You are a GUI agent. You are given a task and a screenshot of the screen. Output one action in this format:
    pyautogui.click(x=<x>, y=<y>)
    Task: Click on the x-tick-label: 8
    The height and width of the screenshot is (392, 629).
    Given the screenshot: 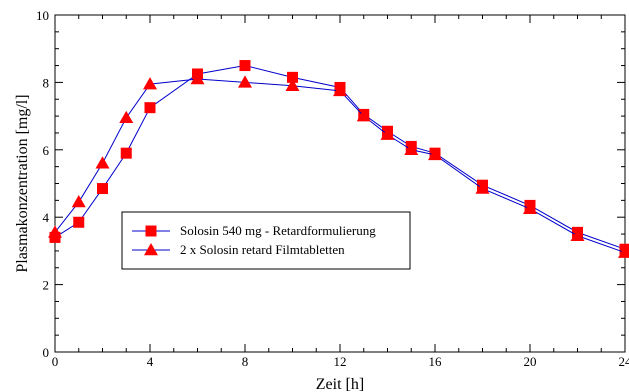 What is the action you would take?
    pyautogui.click(x=245, y=361)
    